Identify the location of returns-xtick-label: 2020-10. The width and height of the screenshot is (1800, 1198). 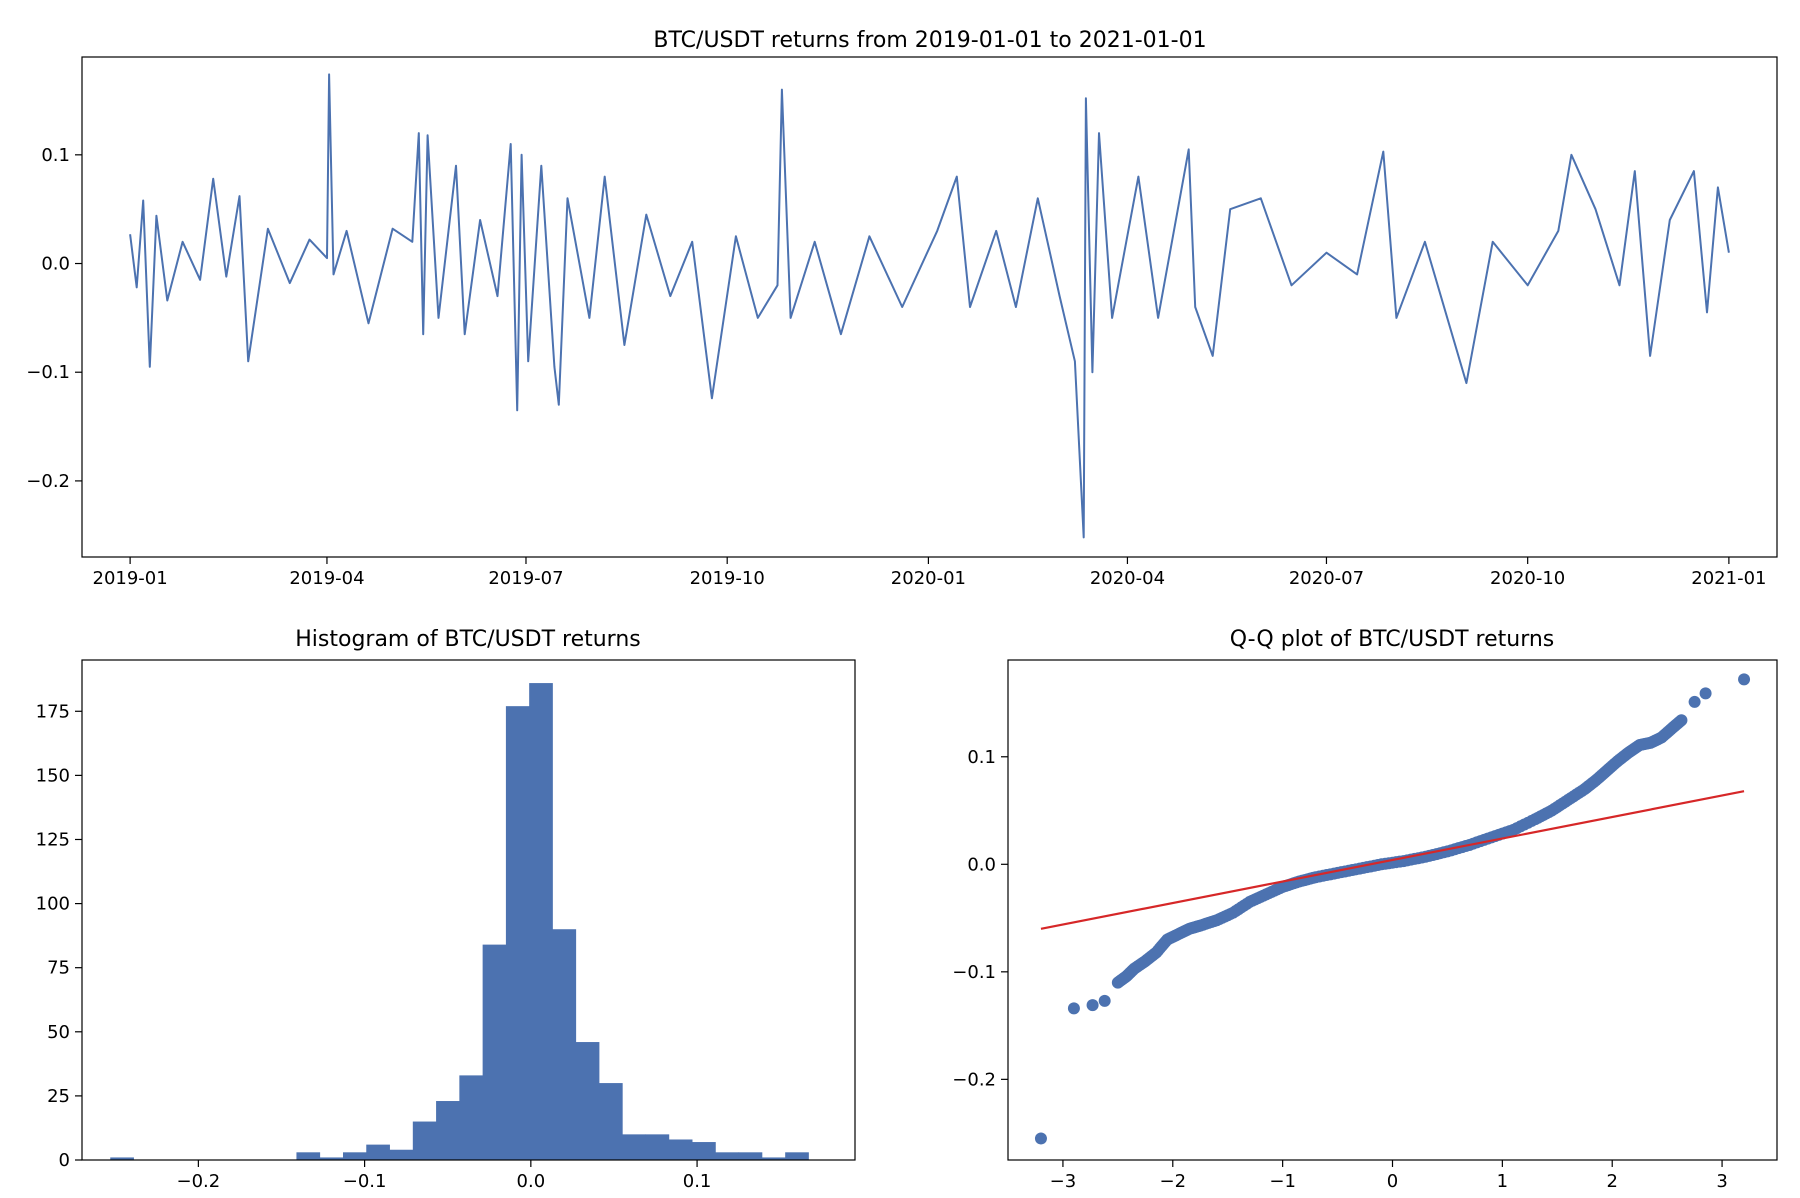
(1527, 578).